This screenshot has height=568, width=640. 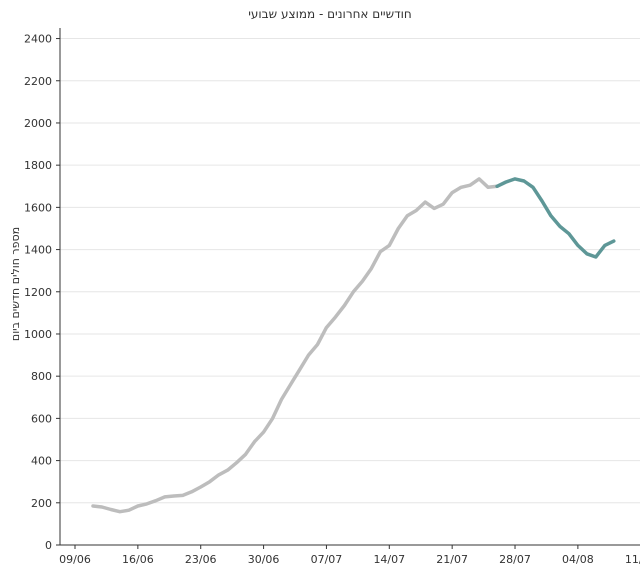 I want to click on x-tick-label: 21/07, so click(x=452, y=559).